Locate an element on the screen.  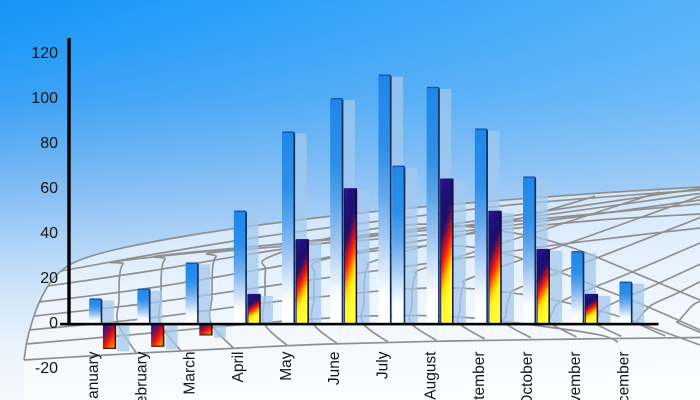
svg-text: 60 is located at coordinates (49, 188).